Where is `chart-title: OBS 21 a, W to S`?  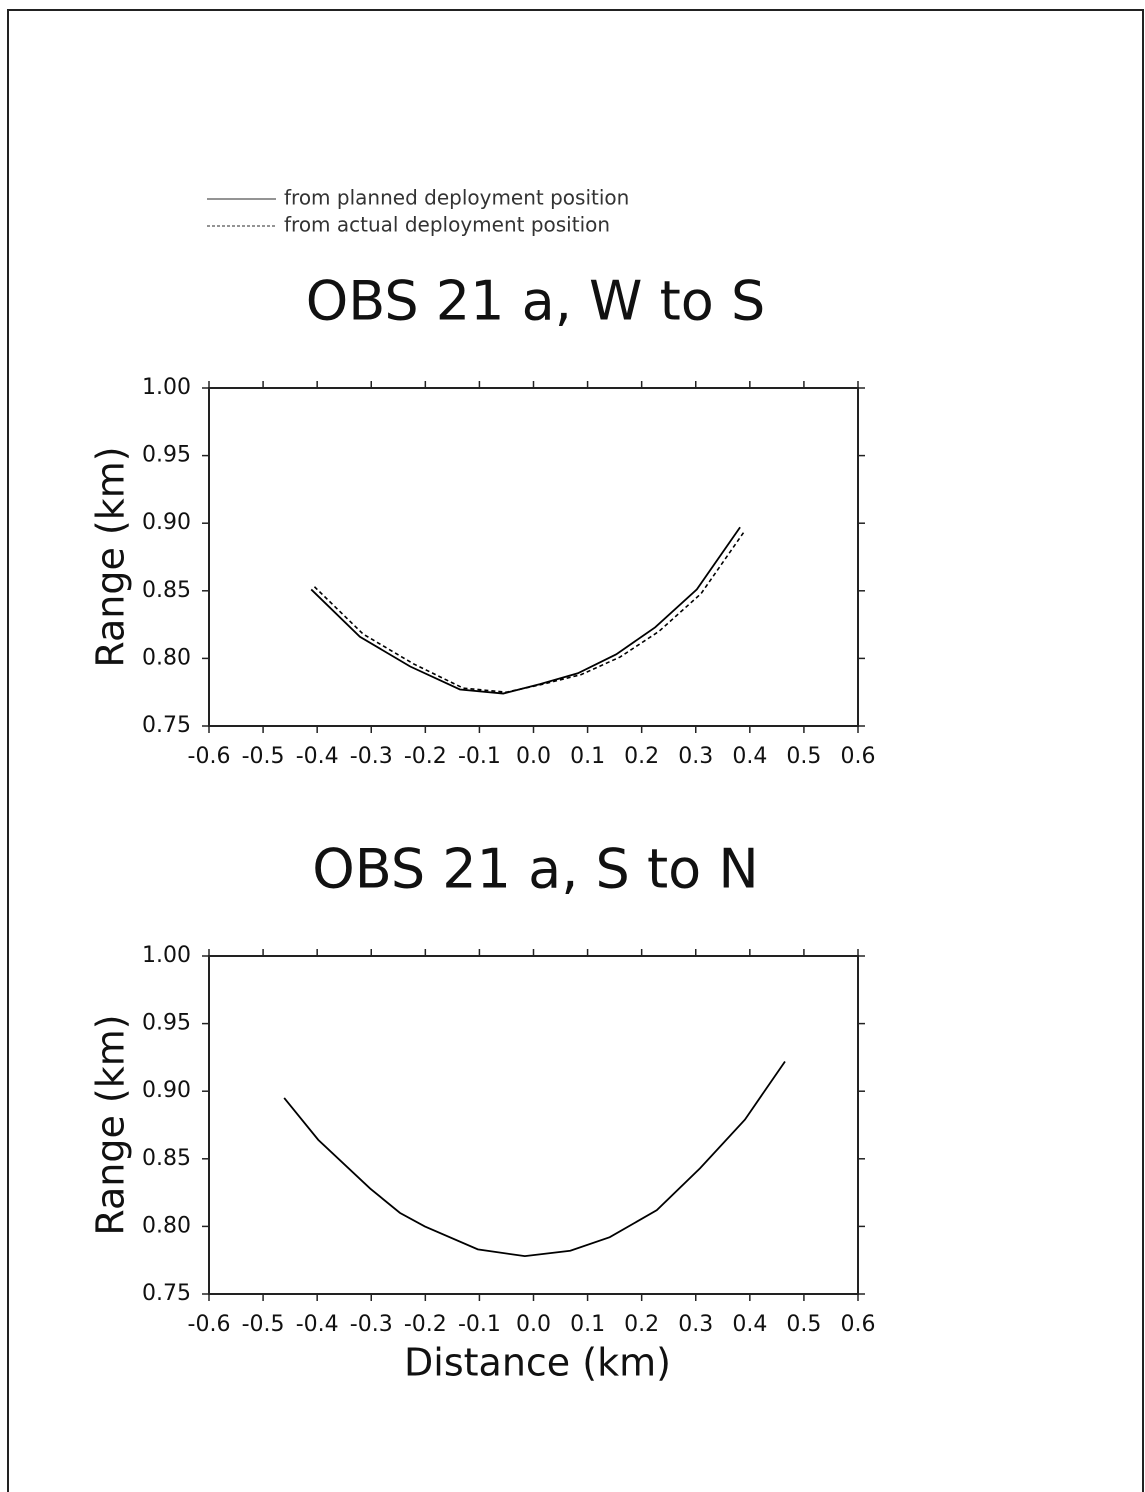 chart-title: OBS 21 a, W to S is located at coordinates (536, 301).